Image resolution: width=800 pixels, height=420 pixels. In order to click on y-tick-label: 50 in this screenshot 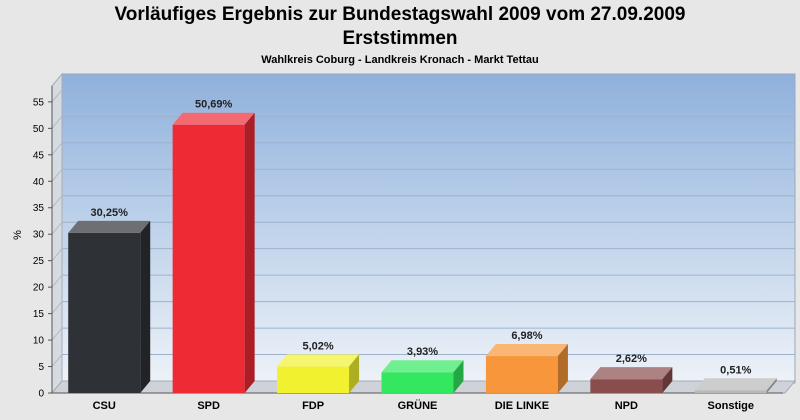, I will do `click(39, 129)`.